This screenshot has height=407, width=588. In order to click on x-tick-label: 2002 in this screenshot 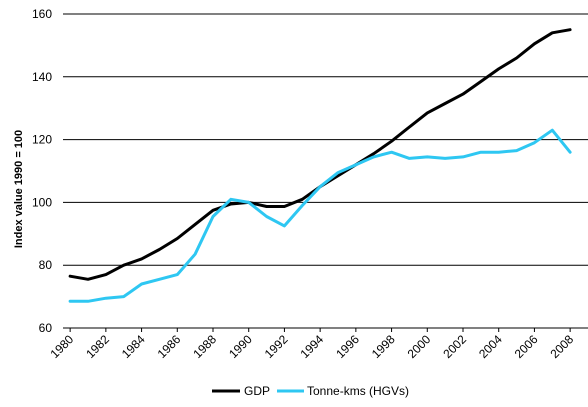, I will do `click(454, 346)`.